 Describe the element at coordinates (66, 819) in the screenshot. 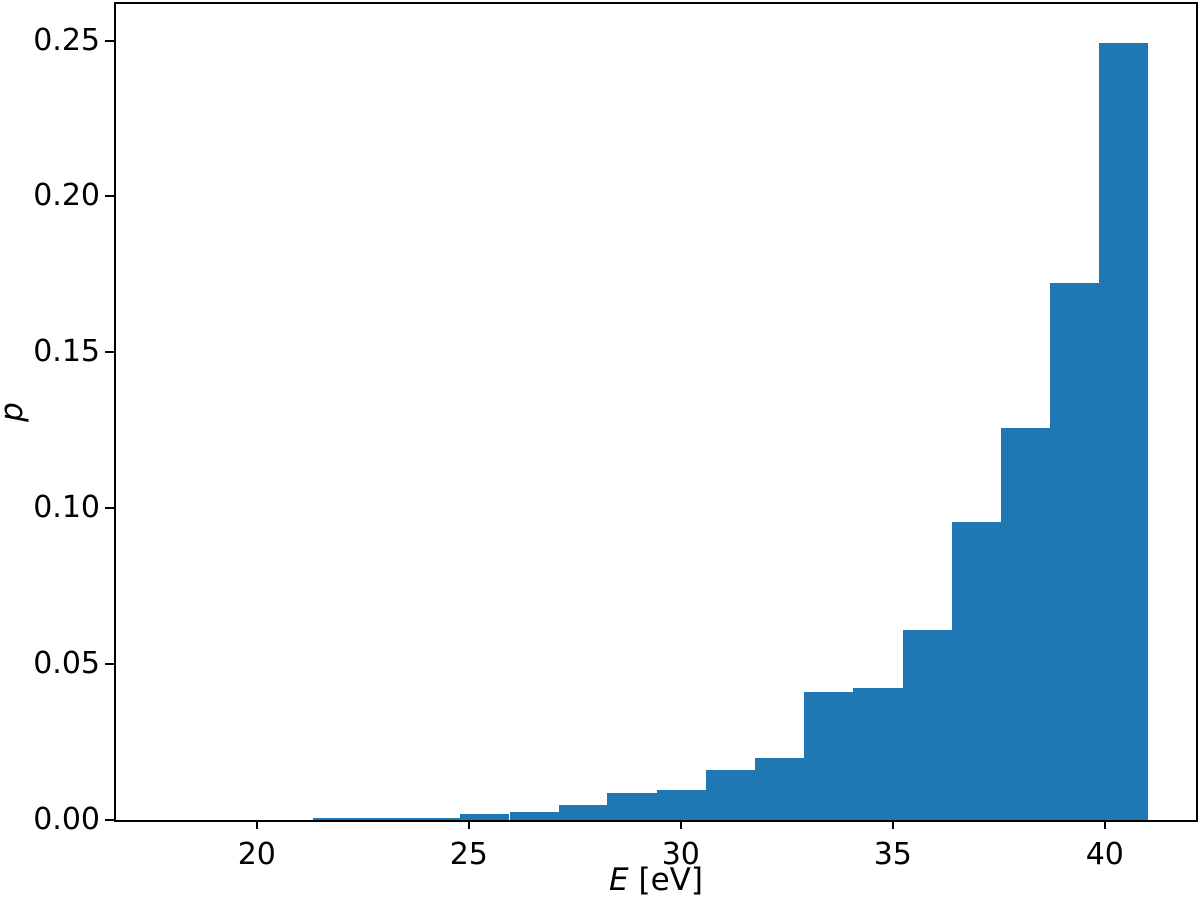

I see `y-tick-label: 0.00` at that location.